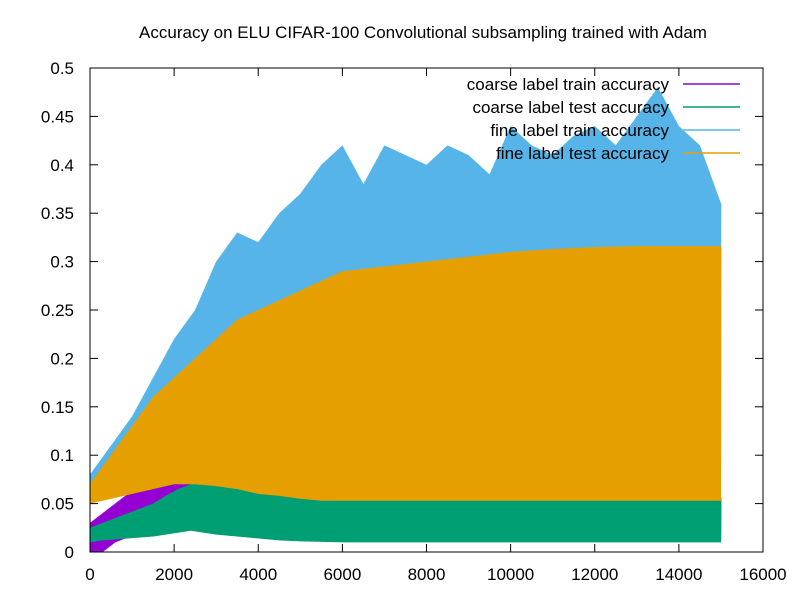 This screenshot has width=800, height=600. What do you see at coordinates (510, 574) in the screenshot?
I see `x-tick-label: 10000` at bounding box center [510, 574].